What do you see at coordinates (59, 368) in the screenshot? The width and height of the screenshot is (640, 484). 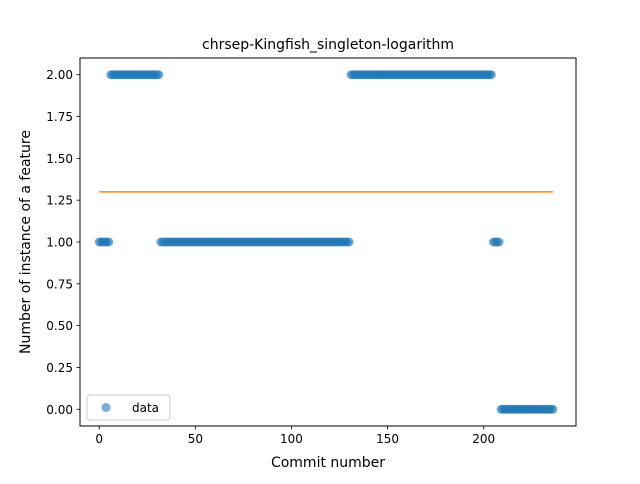 I see `y-tick-label: 0.25` at bounding box center [59, 368].